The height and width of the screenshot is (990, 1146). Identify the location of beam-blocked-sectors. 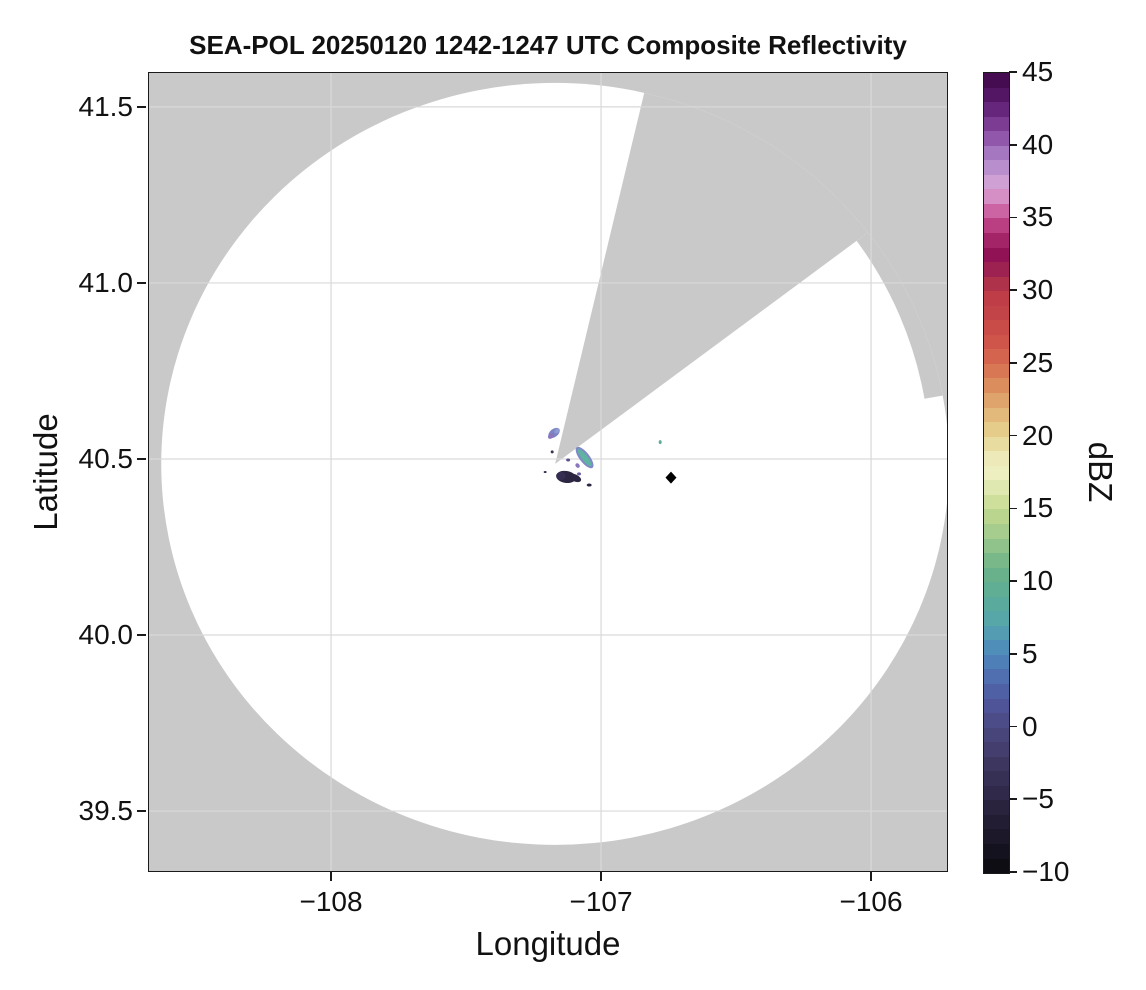
(751, 273).